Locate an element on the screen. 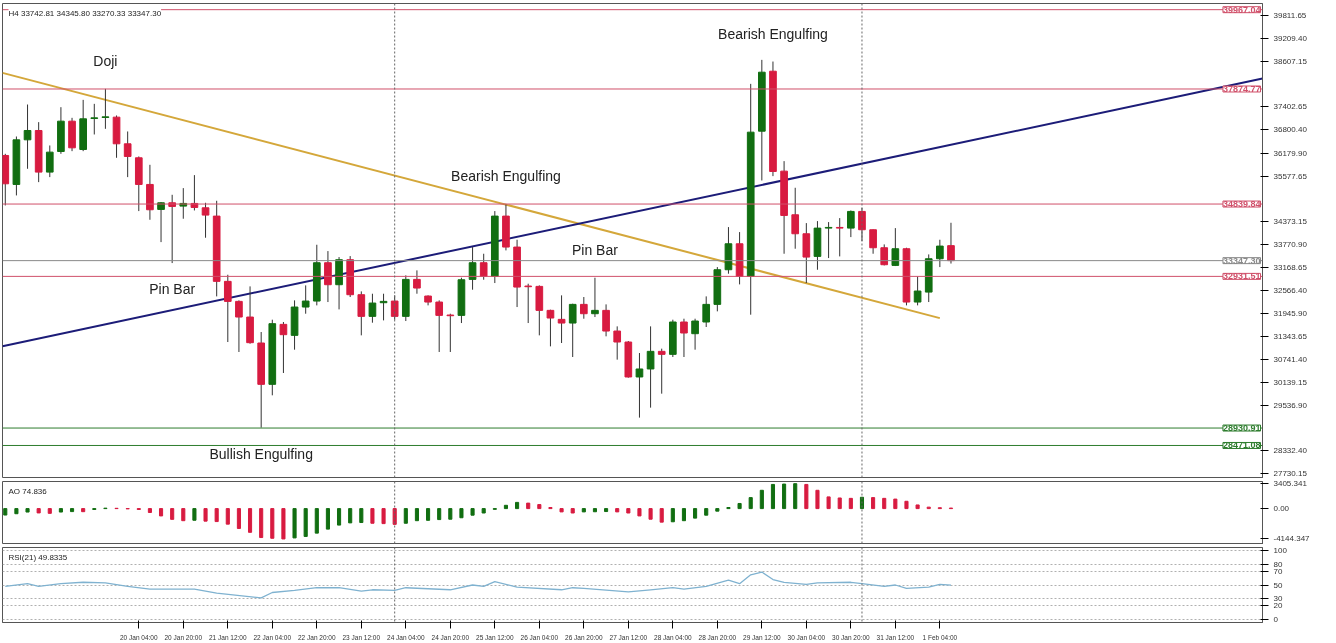  text: AO 74.836 is located at coordinates (28, 491).